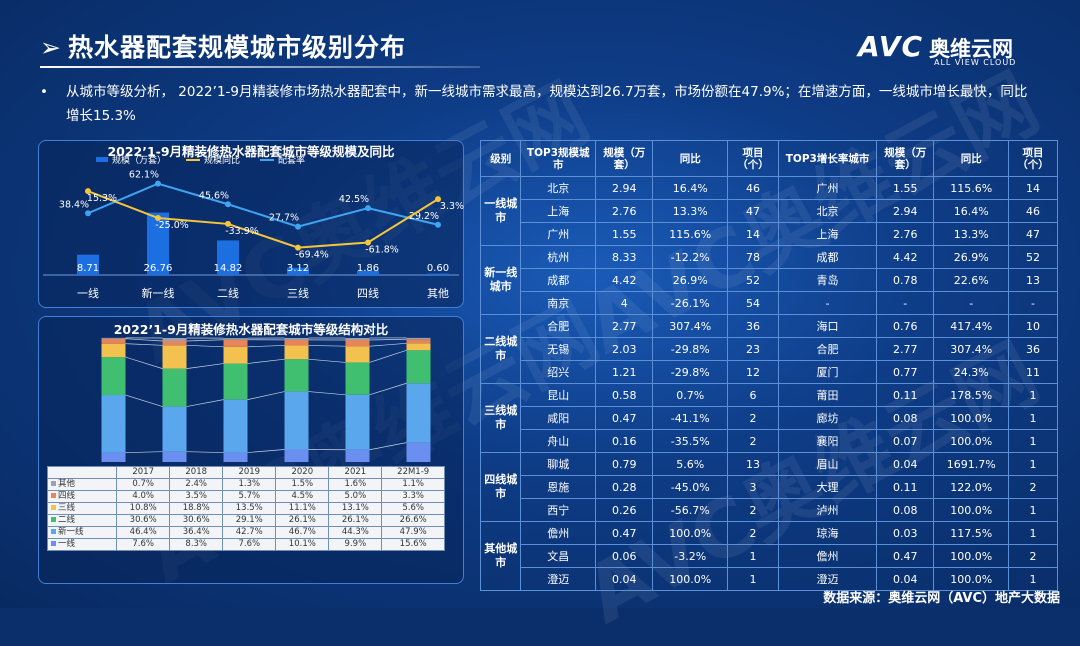  Describe the element at coordinates (249, 545) in the screenshot. I see `cell-value: 7.6%` at that location.